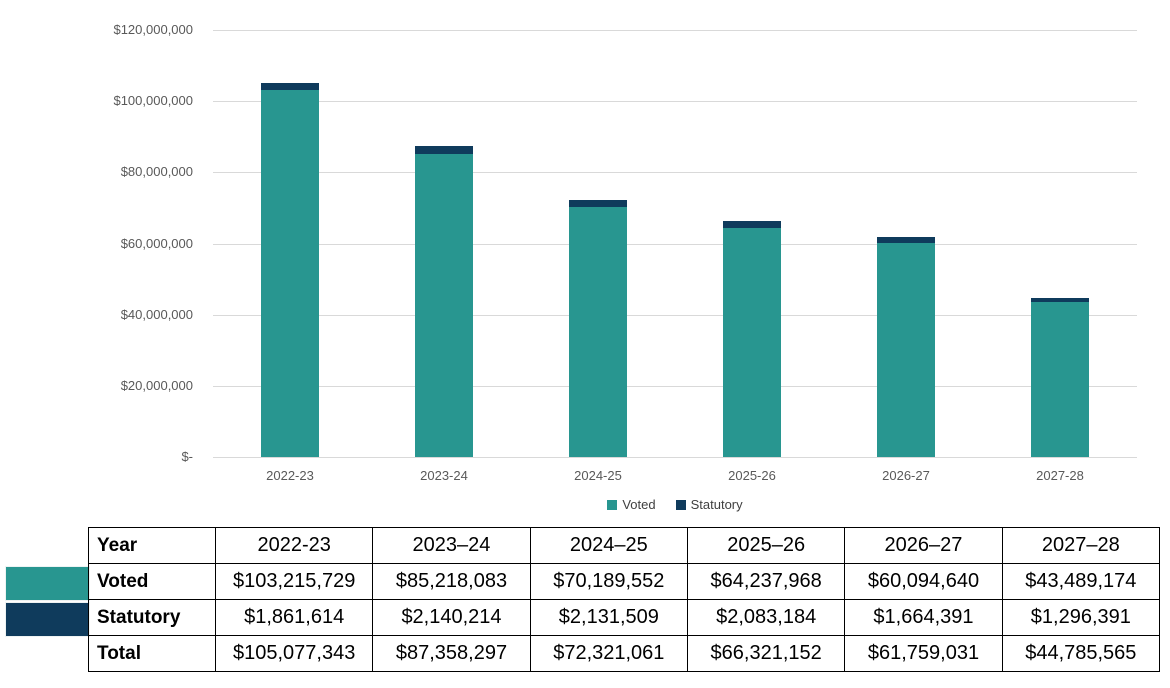 The width and height of the screenshot is (1170, 688). What do you see at coordinates (294, 617) in the screenshot?
I see `table-cell: $1,861,614` at bounding box center [294, 617].